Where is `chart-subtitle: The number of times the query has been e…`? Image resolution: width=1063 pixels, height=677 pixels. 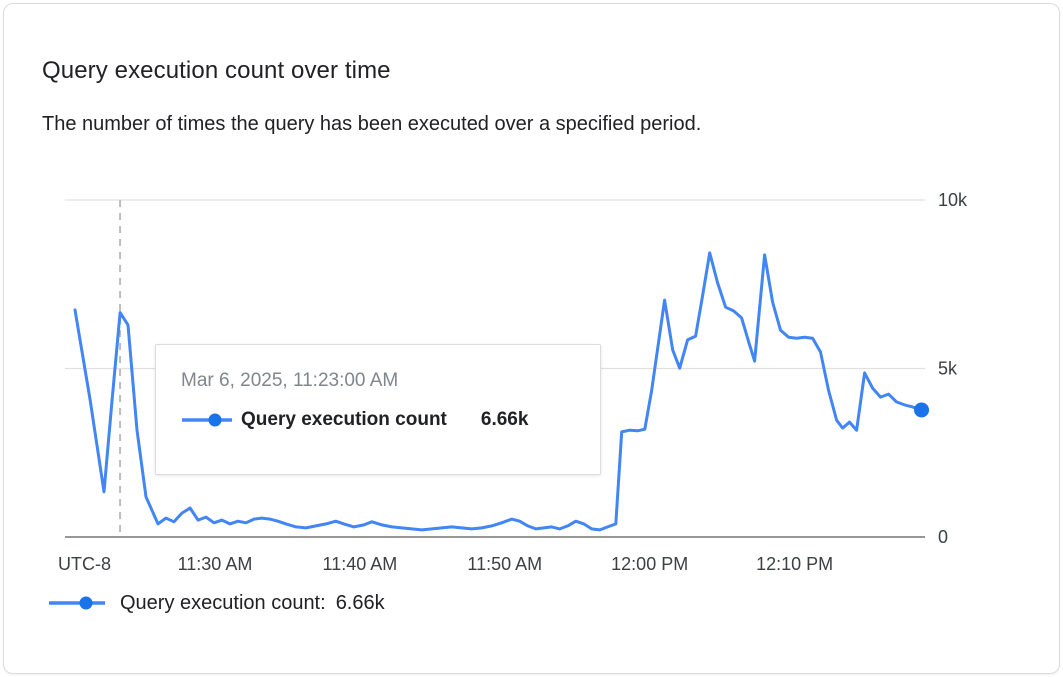 chart-subtitle: The number of times the query has been e… is located at coordinates (372, 124).